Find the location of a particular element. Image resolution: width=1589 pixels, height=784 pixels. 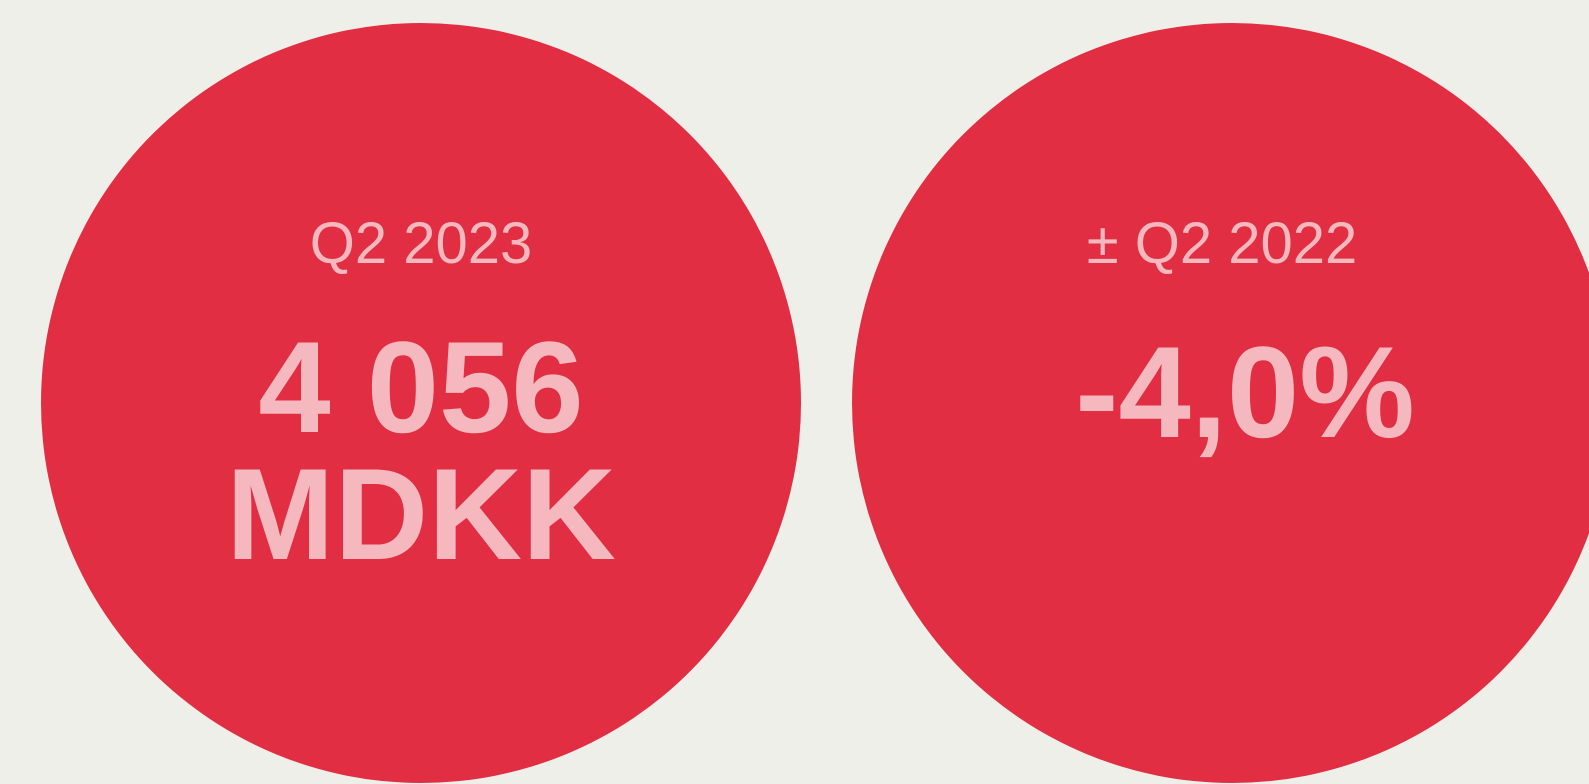

card-value: MDKK is located at coordinates (421, 514).